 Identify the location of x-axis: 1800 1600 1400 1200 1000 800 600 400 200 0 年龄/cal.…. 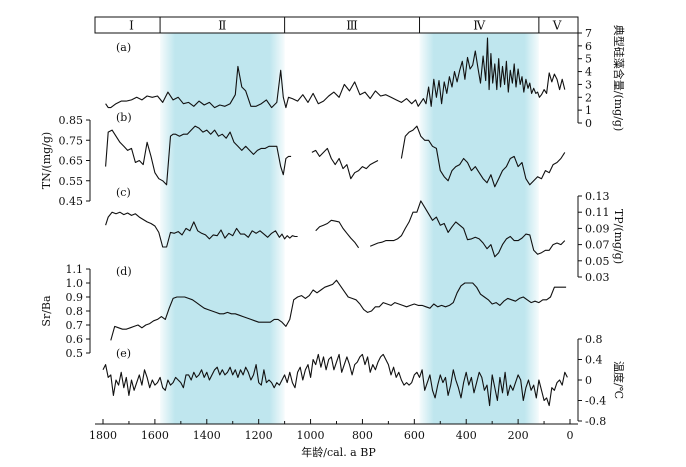
(333, 439).